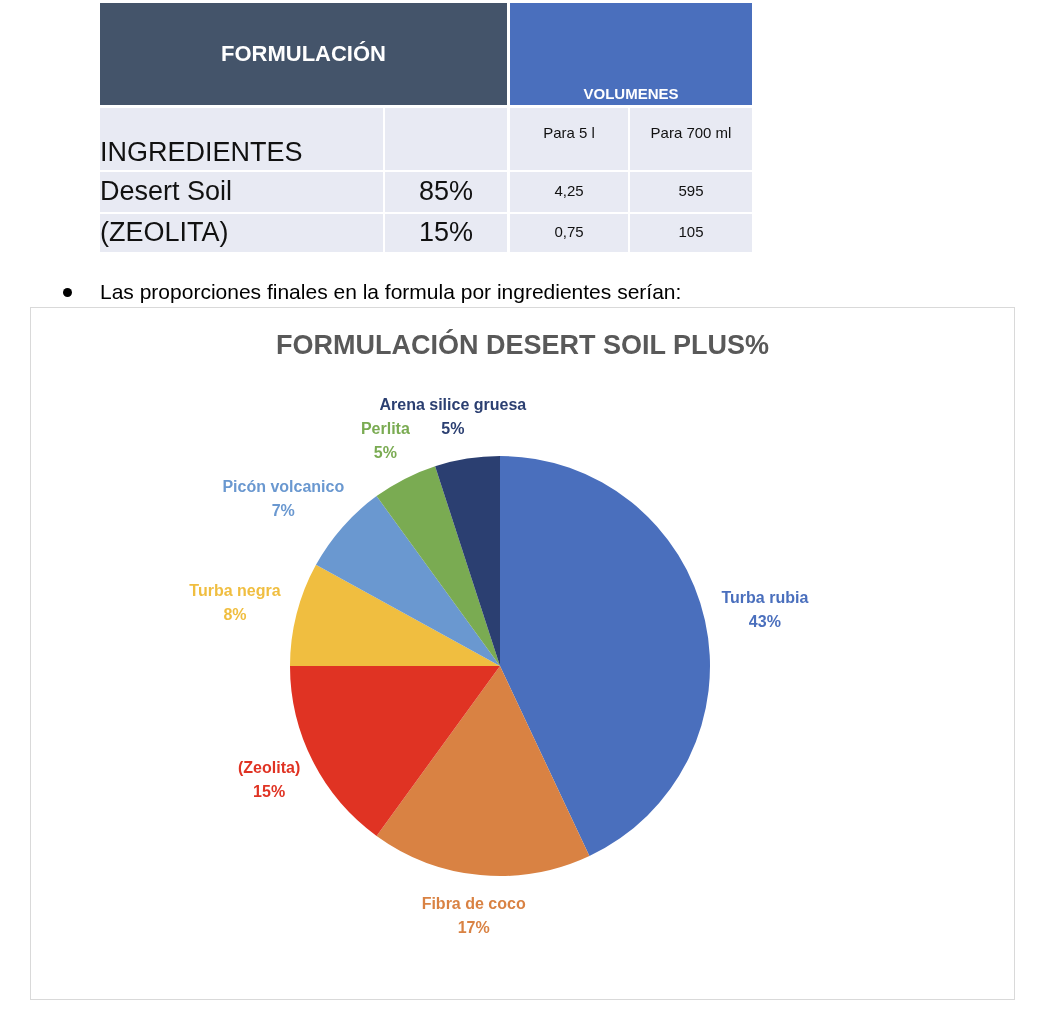 This screenshot has height=1018, width=1052. Describe the element at coordinates (453, 404) in the screenshot. I see `slice-label: Arena silice gruesa` at that location.